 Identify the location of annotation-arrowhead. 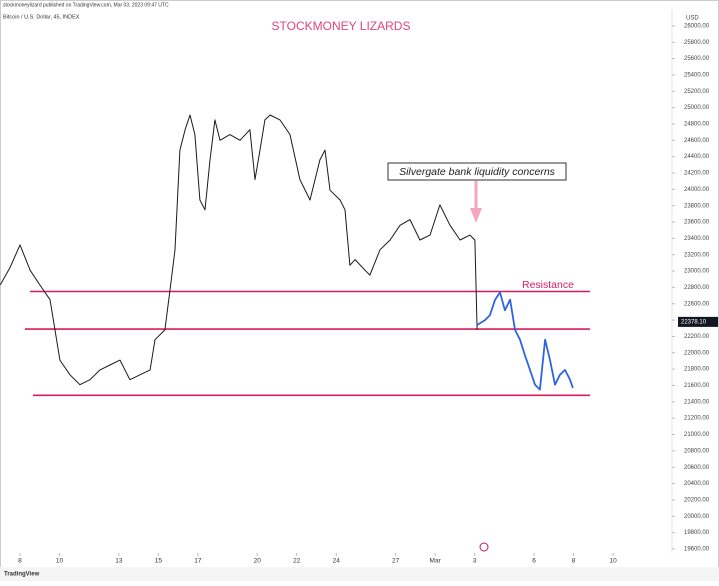
(476, 215).